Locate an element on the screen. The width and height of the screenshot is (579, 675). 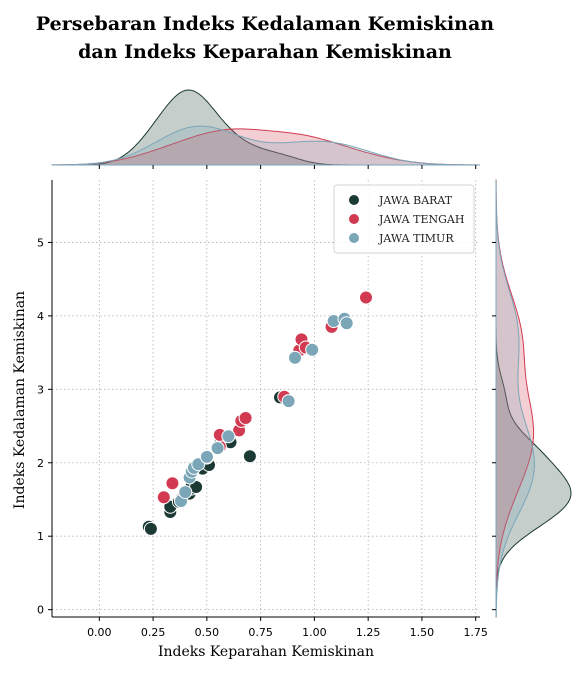
legend-box is located at coordinates (404, 219).